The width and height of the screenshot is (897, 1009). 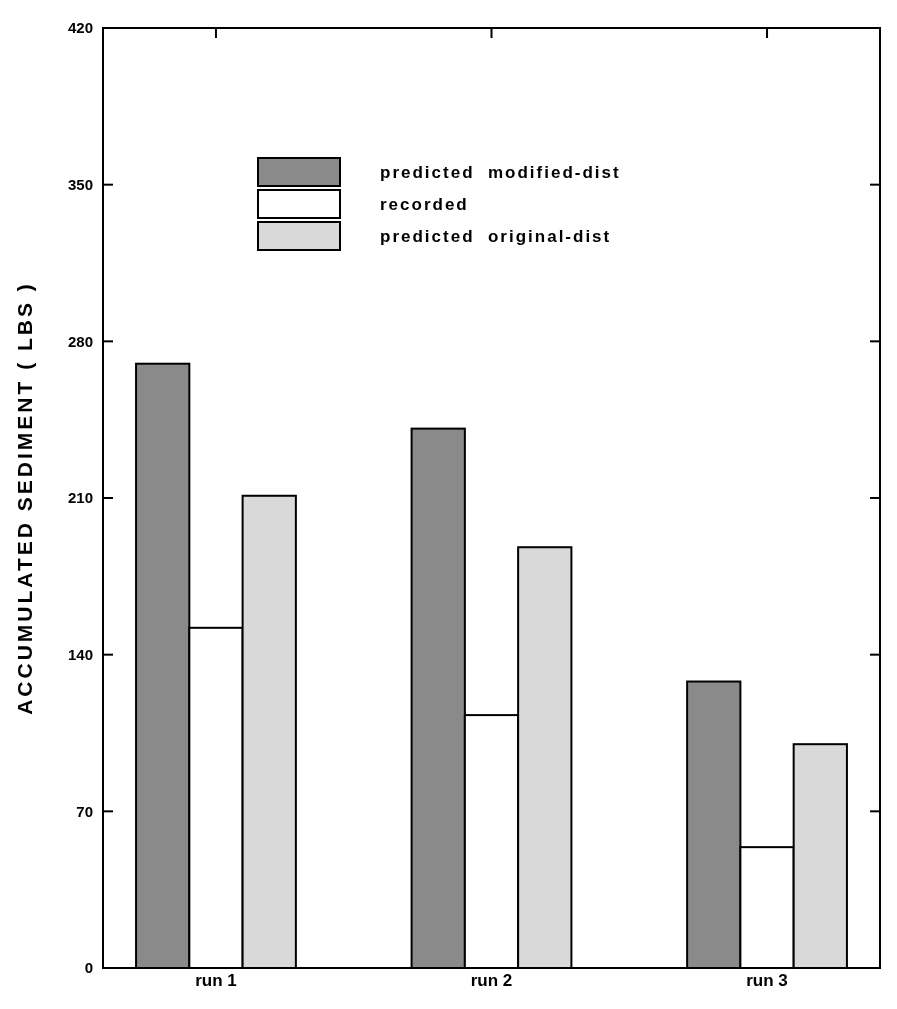 I want to click on y-tick-label: 140, so click(x=80, y=654).